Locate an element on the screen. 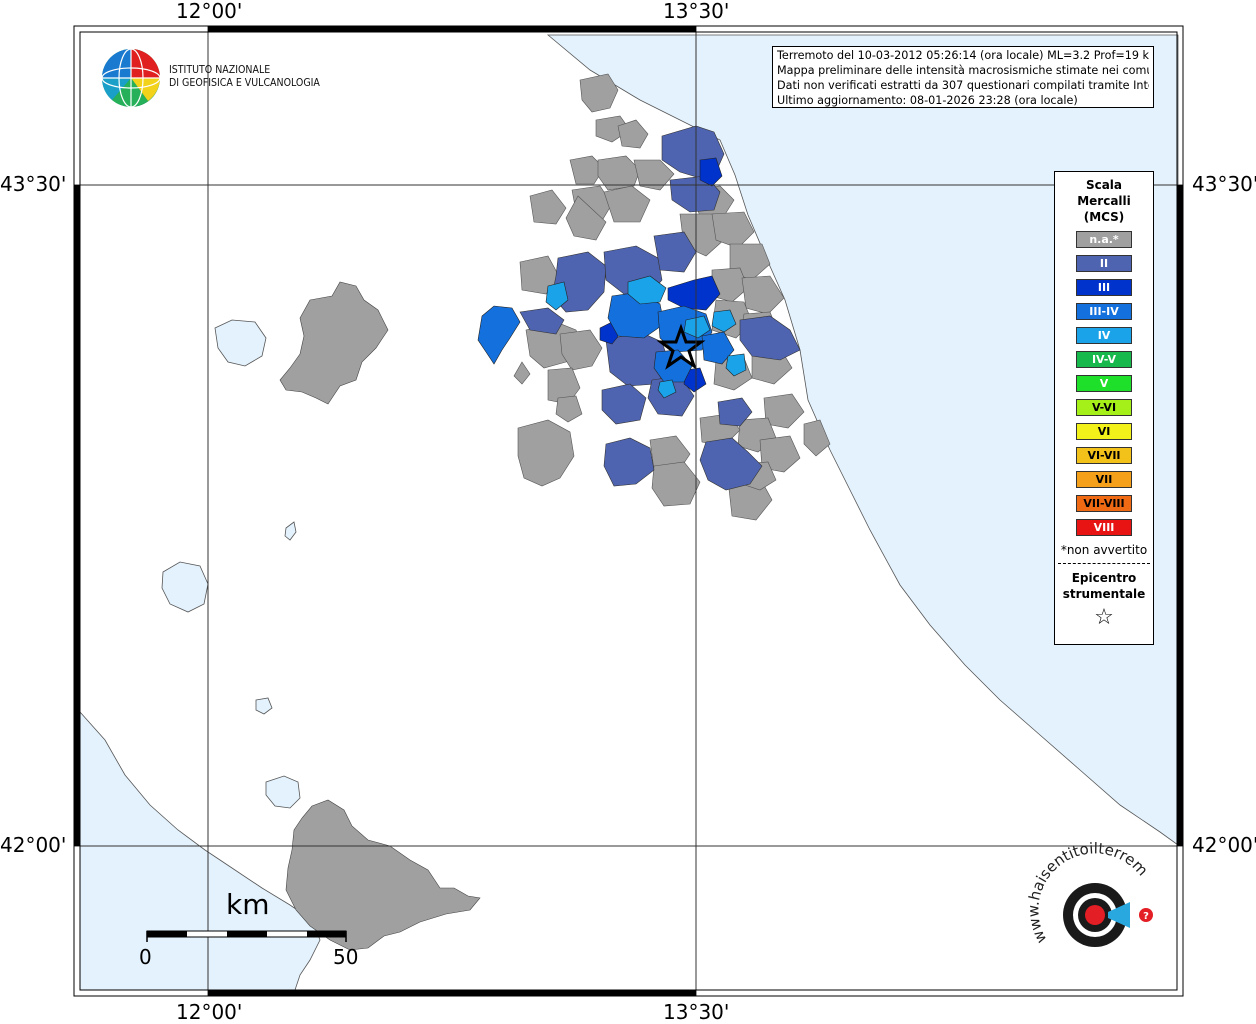  legend-swatch-12: VIII is located at coordinates (1104, 527).